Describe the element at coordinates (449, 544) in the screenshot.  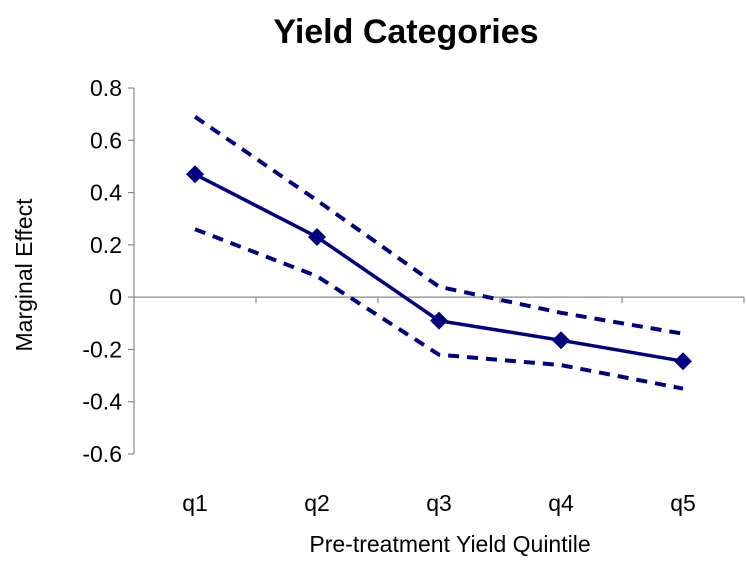
I see `x-axis-label: Pre-treatment Yield Quintile` at that location.